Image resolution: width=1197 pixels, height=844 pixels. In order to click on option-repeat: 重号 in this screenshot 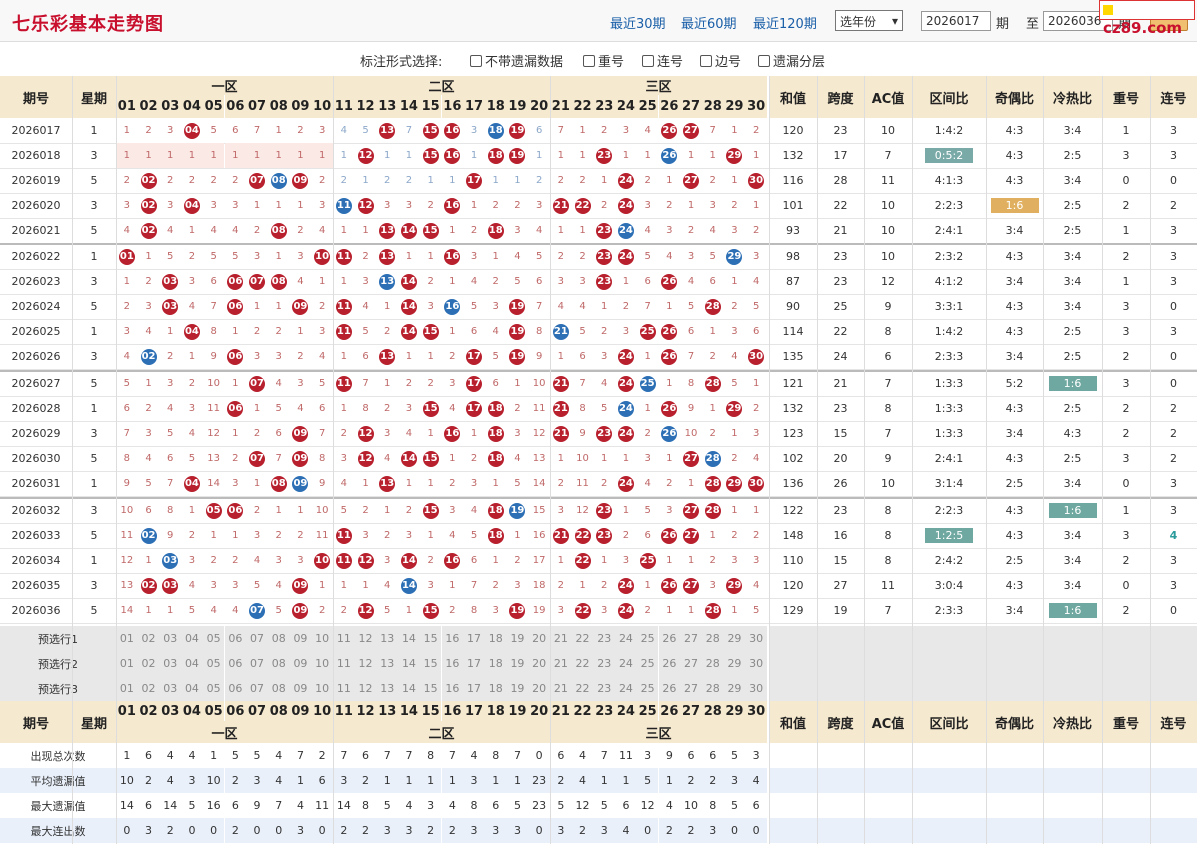, I will do `click(603, 60)`.